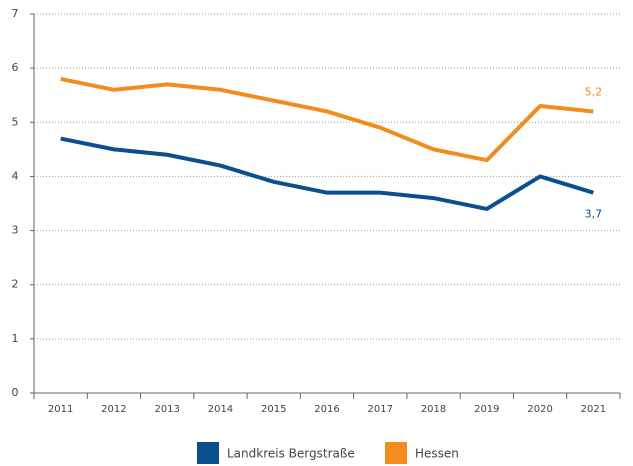 The width and height of the screenshot is (633, 466). I want to click on x-tick-label: 2015, so click(273, 409).